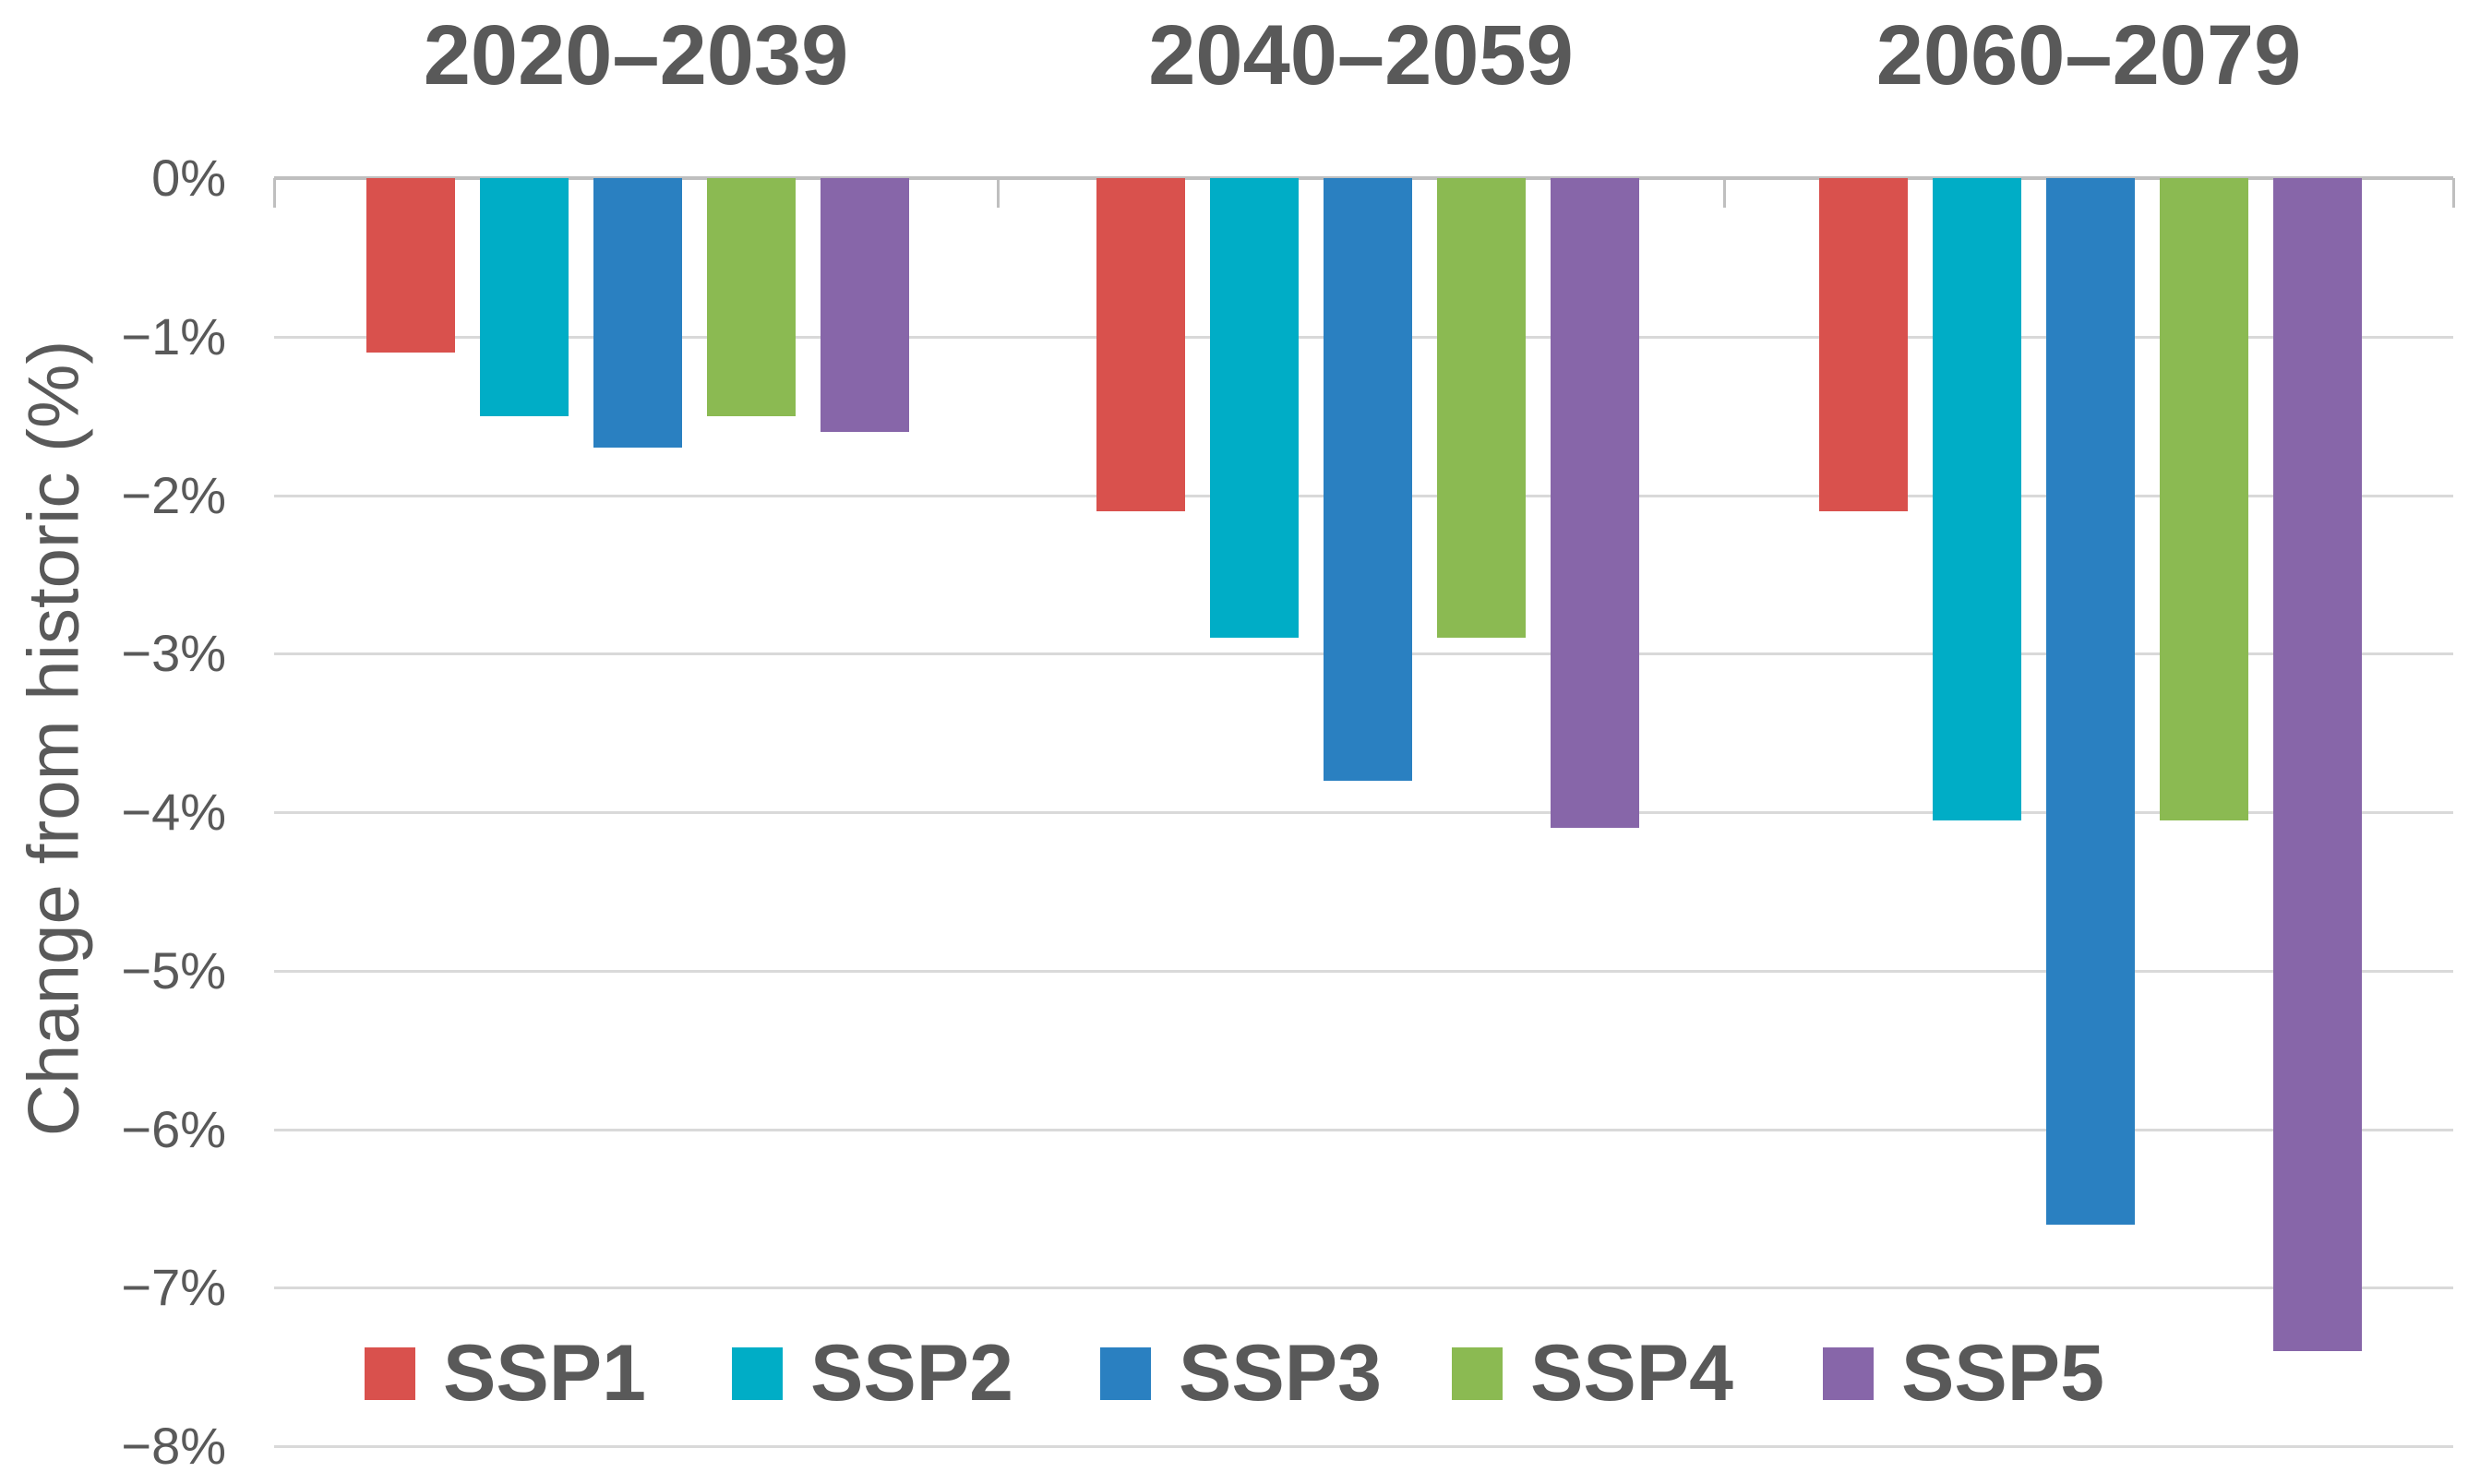  Describe the element at coordinates (174, 1446) in the screenshot. I see `y-tick-label-8: −8%` at that location.